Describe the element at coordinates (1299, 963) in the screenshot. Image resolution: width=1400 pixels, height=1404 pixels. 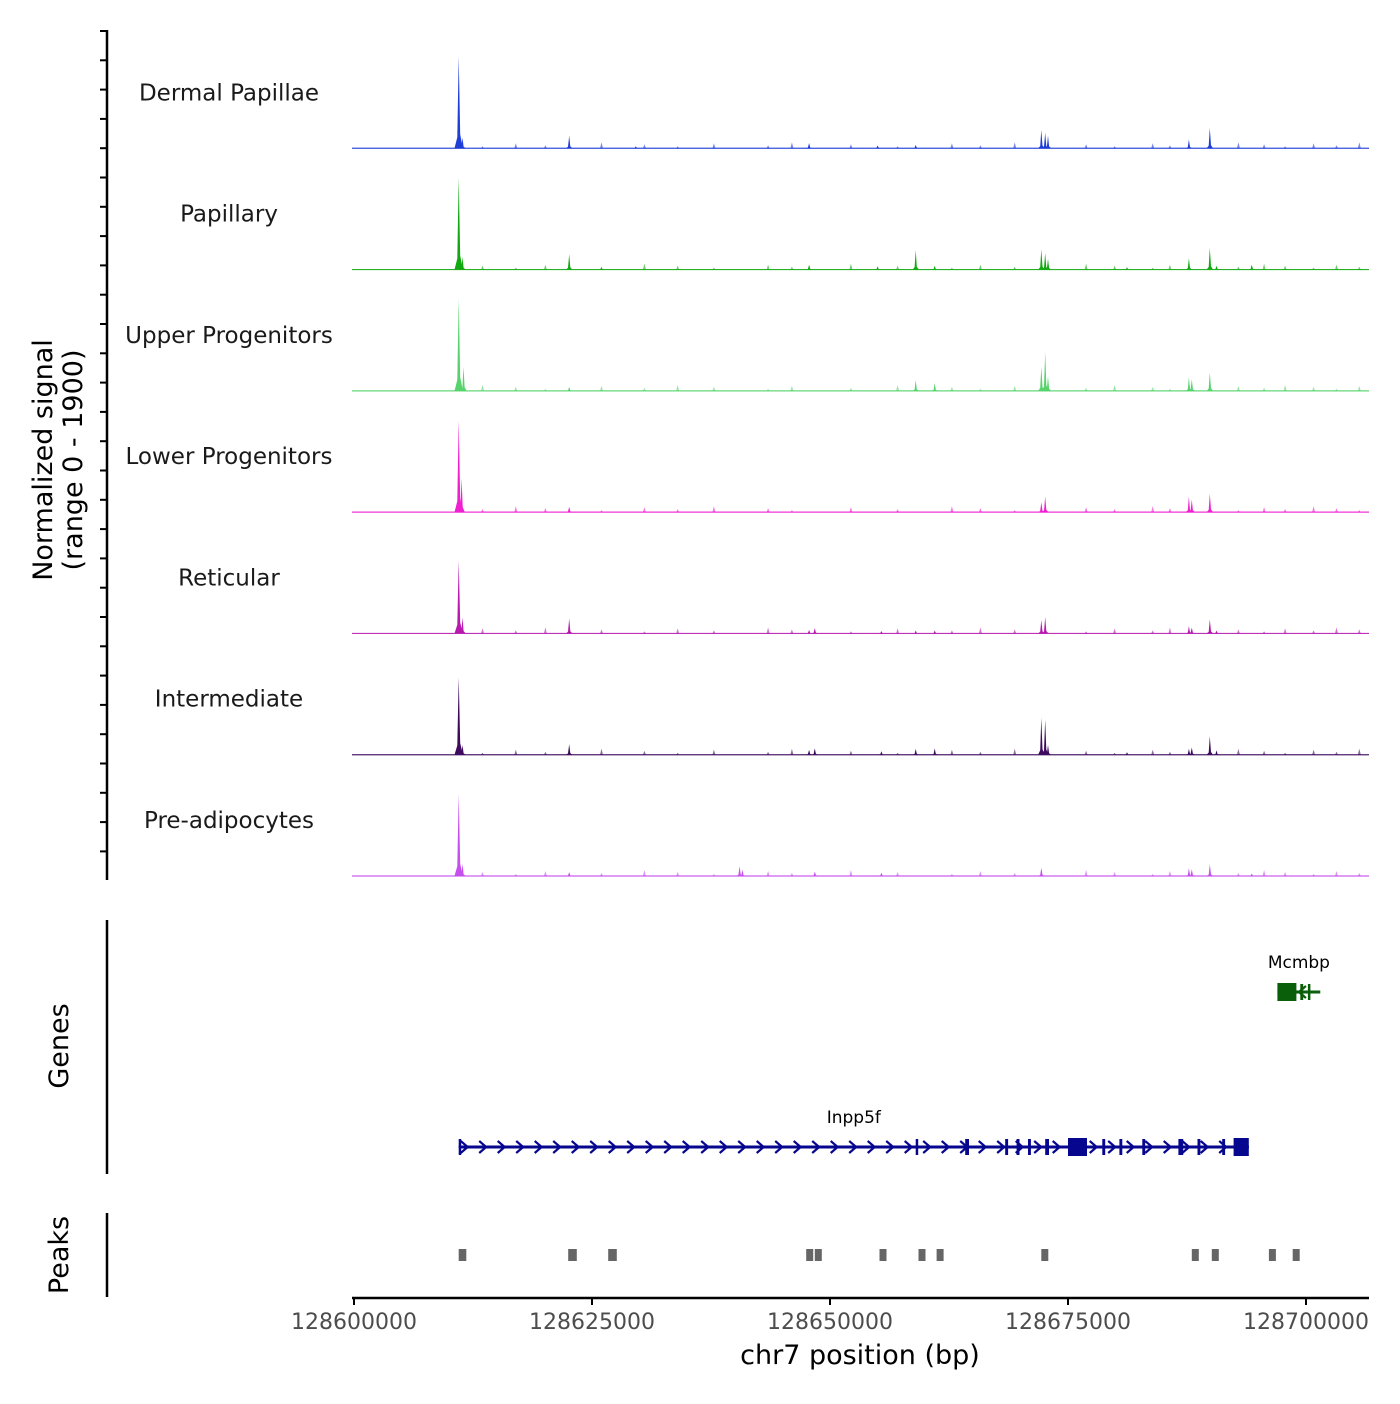
I see `gene-label: Mcmbp` at that location.